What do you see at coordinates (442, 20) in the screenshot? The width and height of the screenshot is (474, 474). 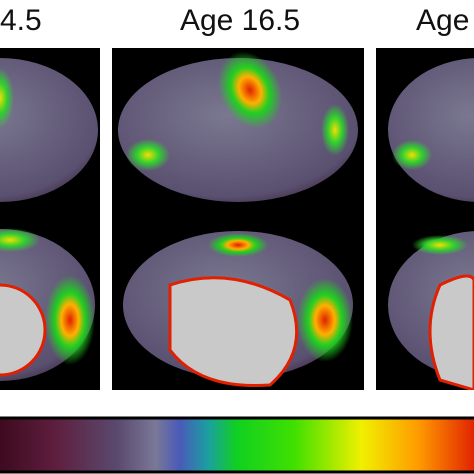 I see `panel-label: Age` at bounding box center [442, 20].